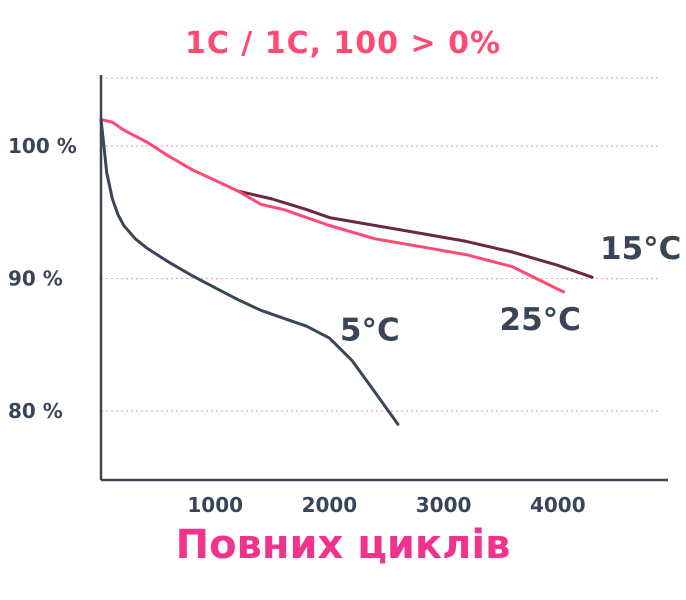  I want to click on x-tick-label: 4000, so click(558, 505).